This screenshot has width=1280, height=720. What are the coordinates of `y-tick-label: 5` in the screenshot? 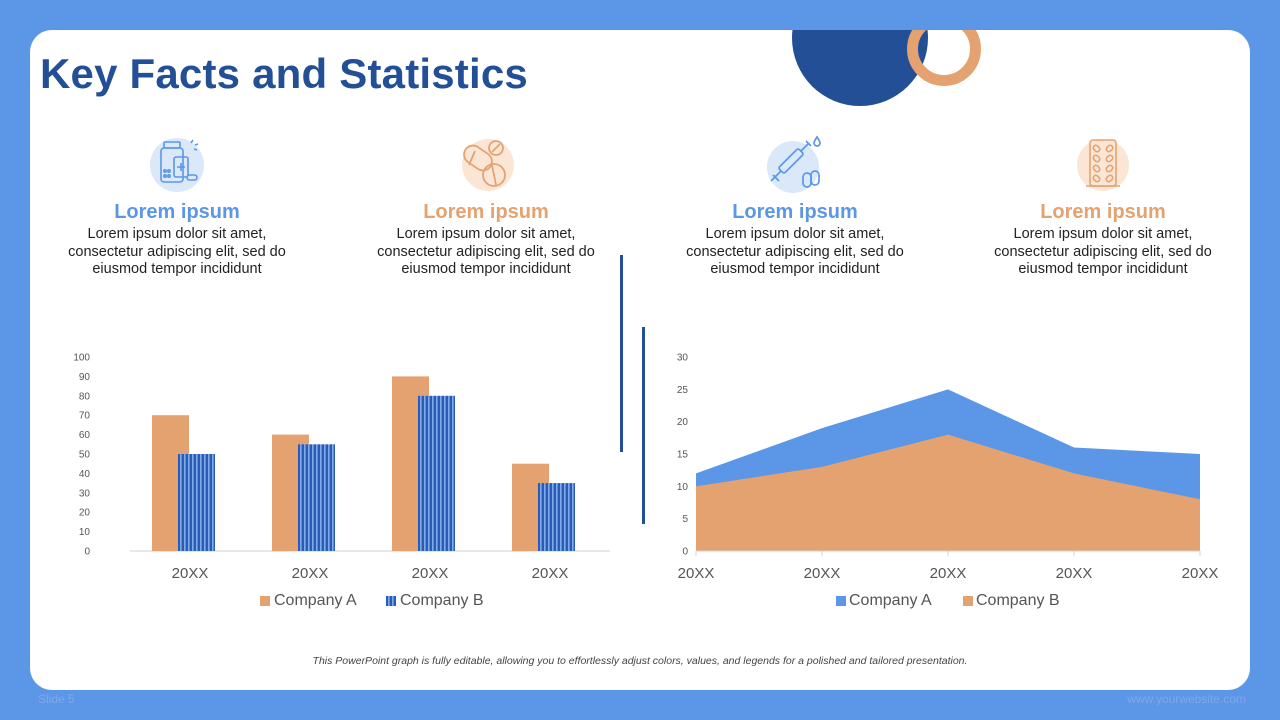 It's located at (685, 519).